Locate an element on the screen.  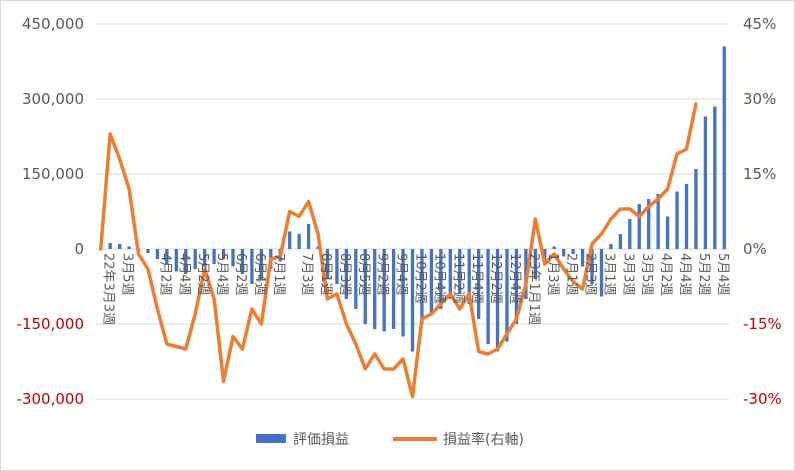
right-tick-label-4: 30% is located at coordinates (759, 99).